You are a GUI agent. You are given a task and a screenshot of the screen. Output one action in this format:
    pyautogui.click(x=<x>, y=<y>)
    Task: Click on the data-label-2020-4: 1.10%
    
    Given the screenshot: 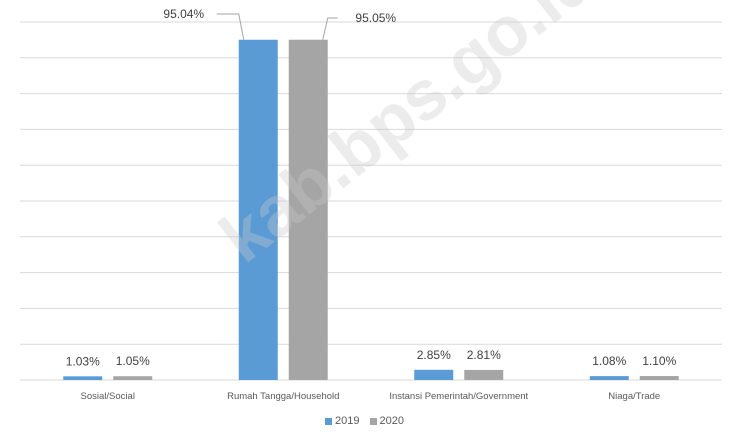 What is the action you would take?
    pyautogui.click(x=659, y=361)
    